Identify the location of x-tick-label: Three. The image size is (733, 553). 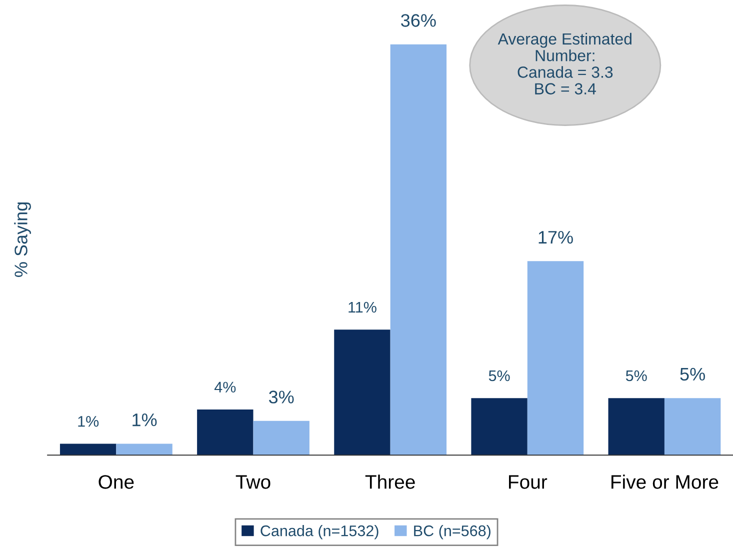
(390, 481).